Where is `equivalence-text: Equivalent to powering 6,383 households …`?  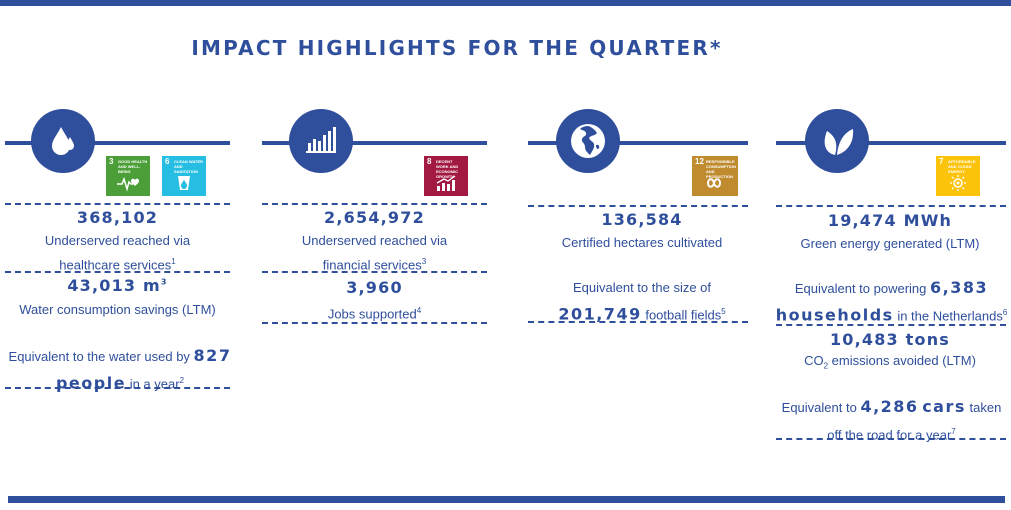
equivalence-text: Equivalent to powering 6,383 households … is located at coordinates (891, 301).